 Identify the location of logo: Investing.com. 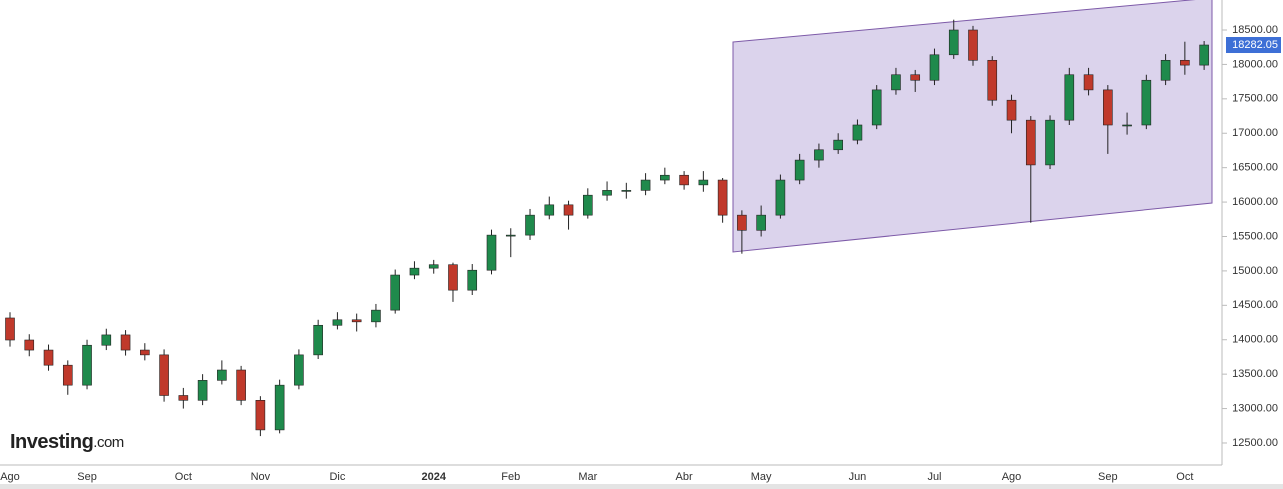
(67, 442).